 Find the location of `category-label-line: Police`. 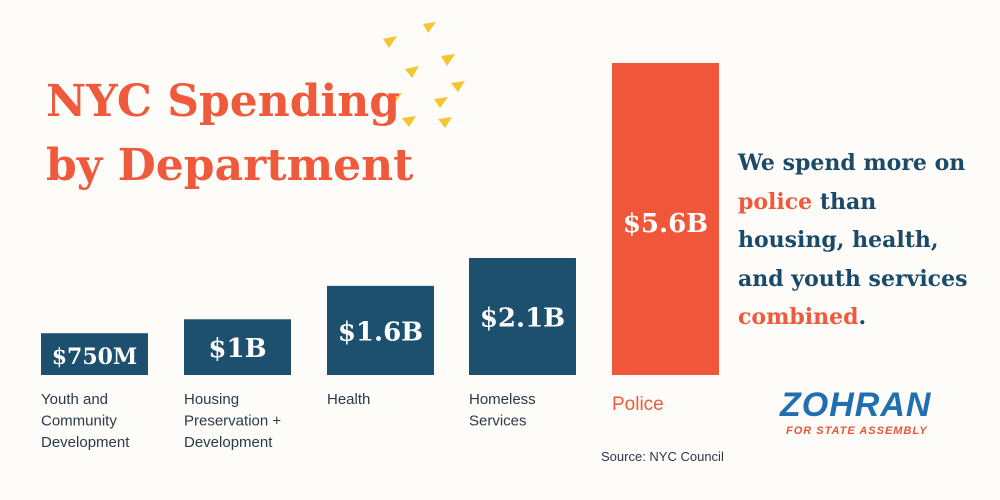

category-label-line: Police is located at coordinates (638, 404).